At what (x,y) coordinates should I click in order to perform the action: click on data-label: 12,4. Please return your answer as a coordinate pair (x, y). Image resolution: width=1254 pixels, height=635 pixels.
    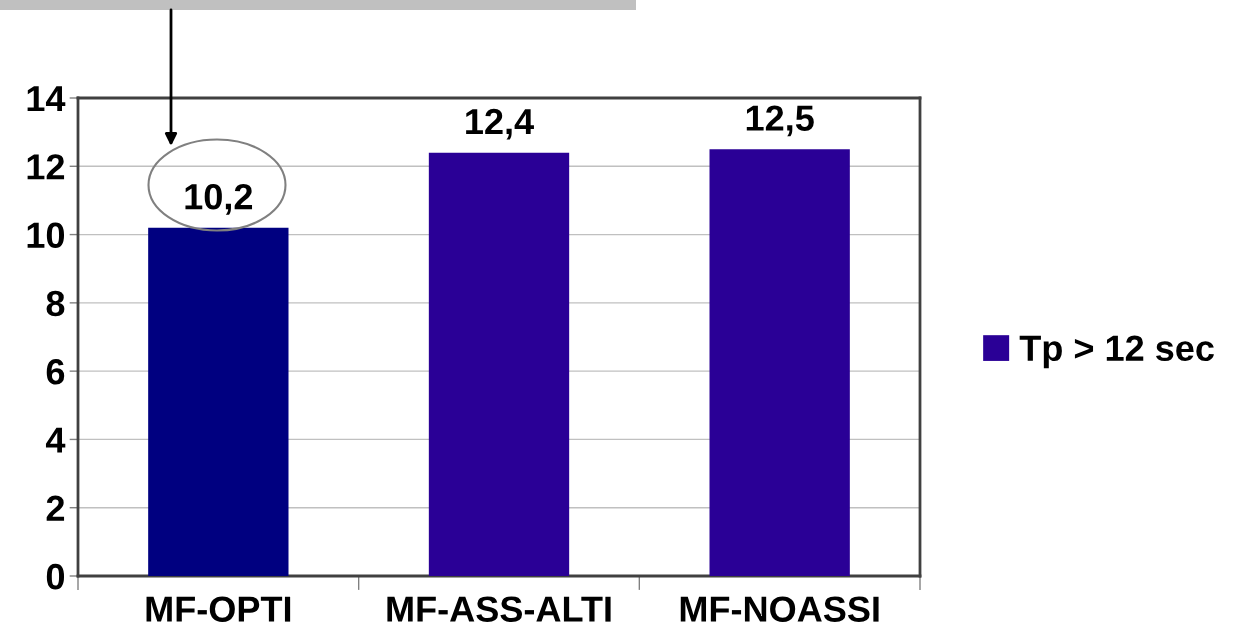
    Looking at the image, I should click on (500, 124).